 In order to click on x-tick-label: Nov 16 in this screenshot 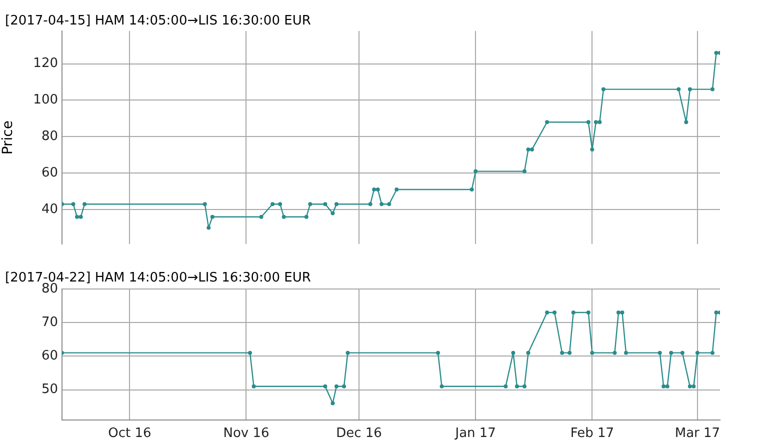, I will do `click(246, 434)`.